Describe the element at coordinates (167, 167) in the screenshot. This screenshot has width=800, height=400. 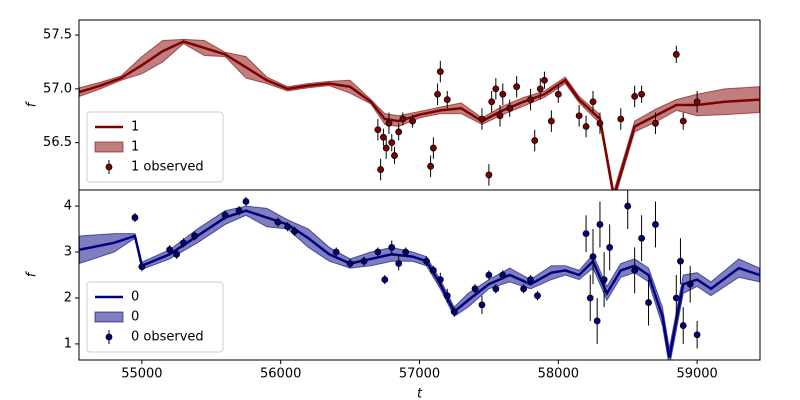
I see `legend-label: 1 observed` at that location.